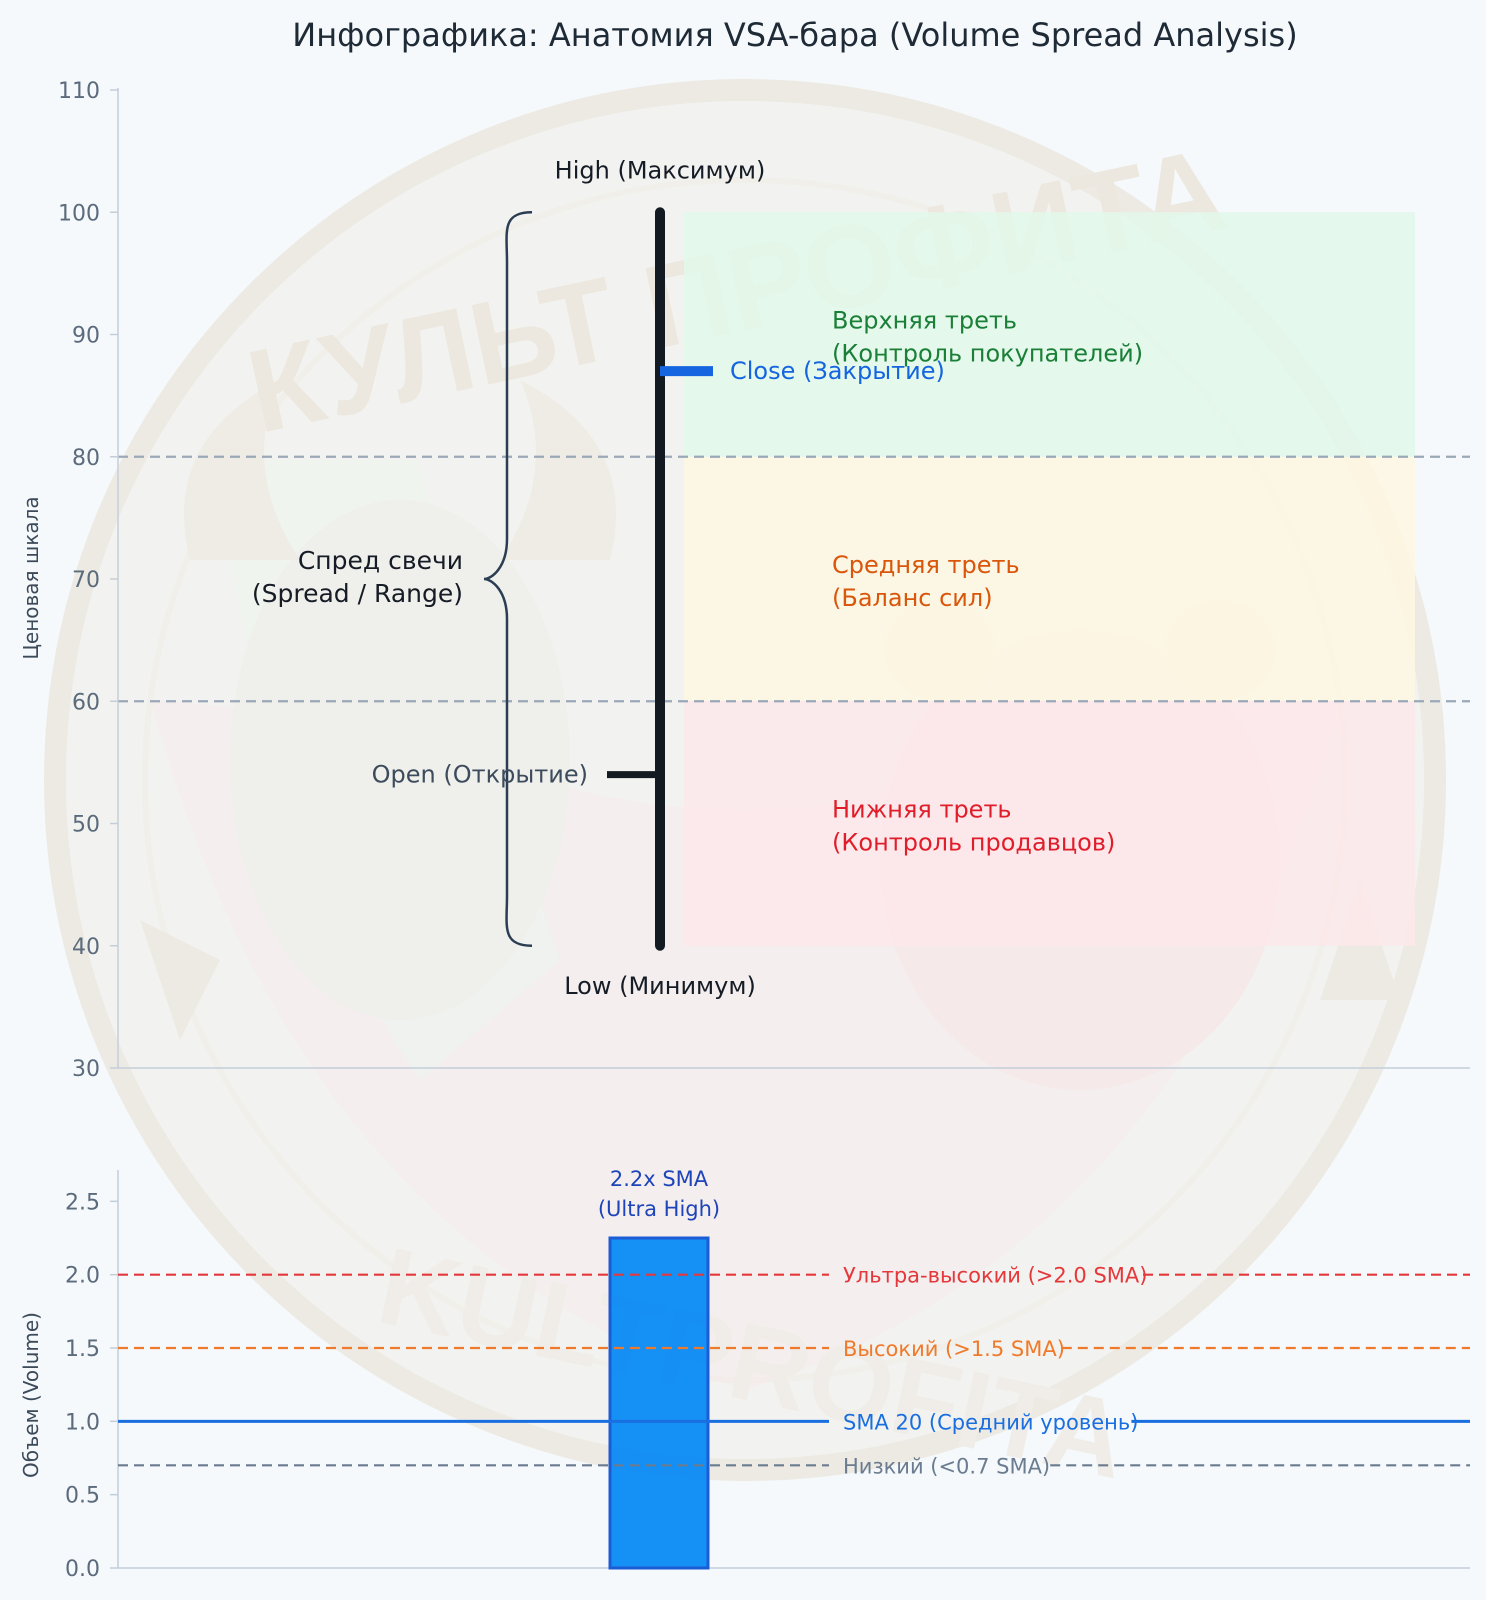 This screenshot has height=1600, width=1486. Describe the element at coordinates (86, 947) in the screenshot. I see `price-tick-label: 40` at that location.